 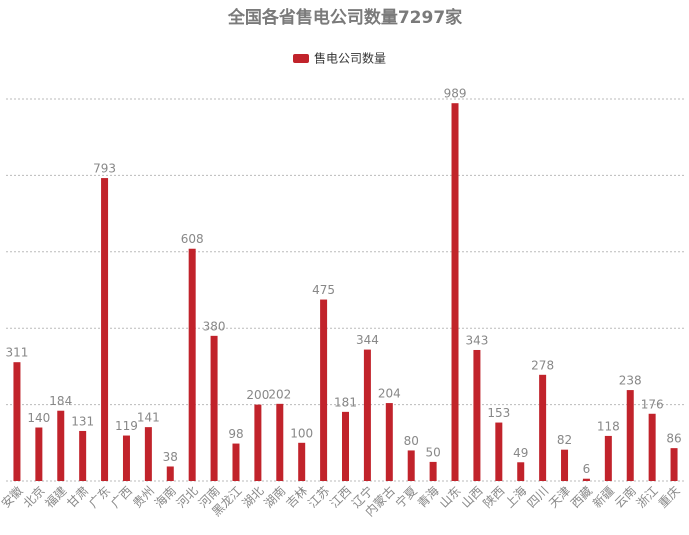 What do you see at coordinates (411, 441) in the screenshot?
I see `value-label: 80` at bounding box center [411, 441].